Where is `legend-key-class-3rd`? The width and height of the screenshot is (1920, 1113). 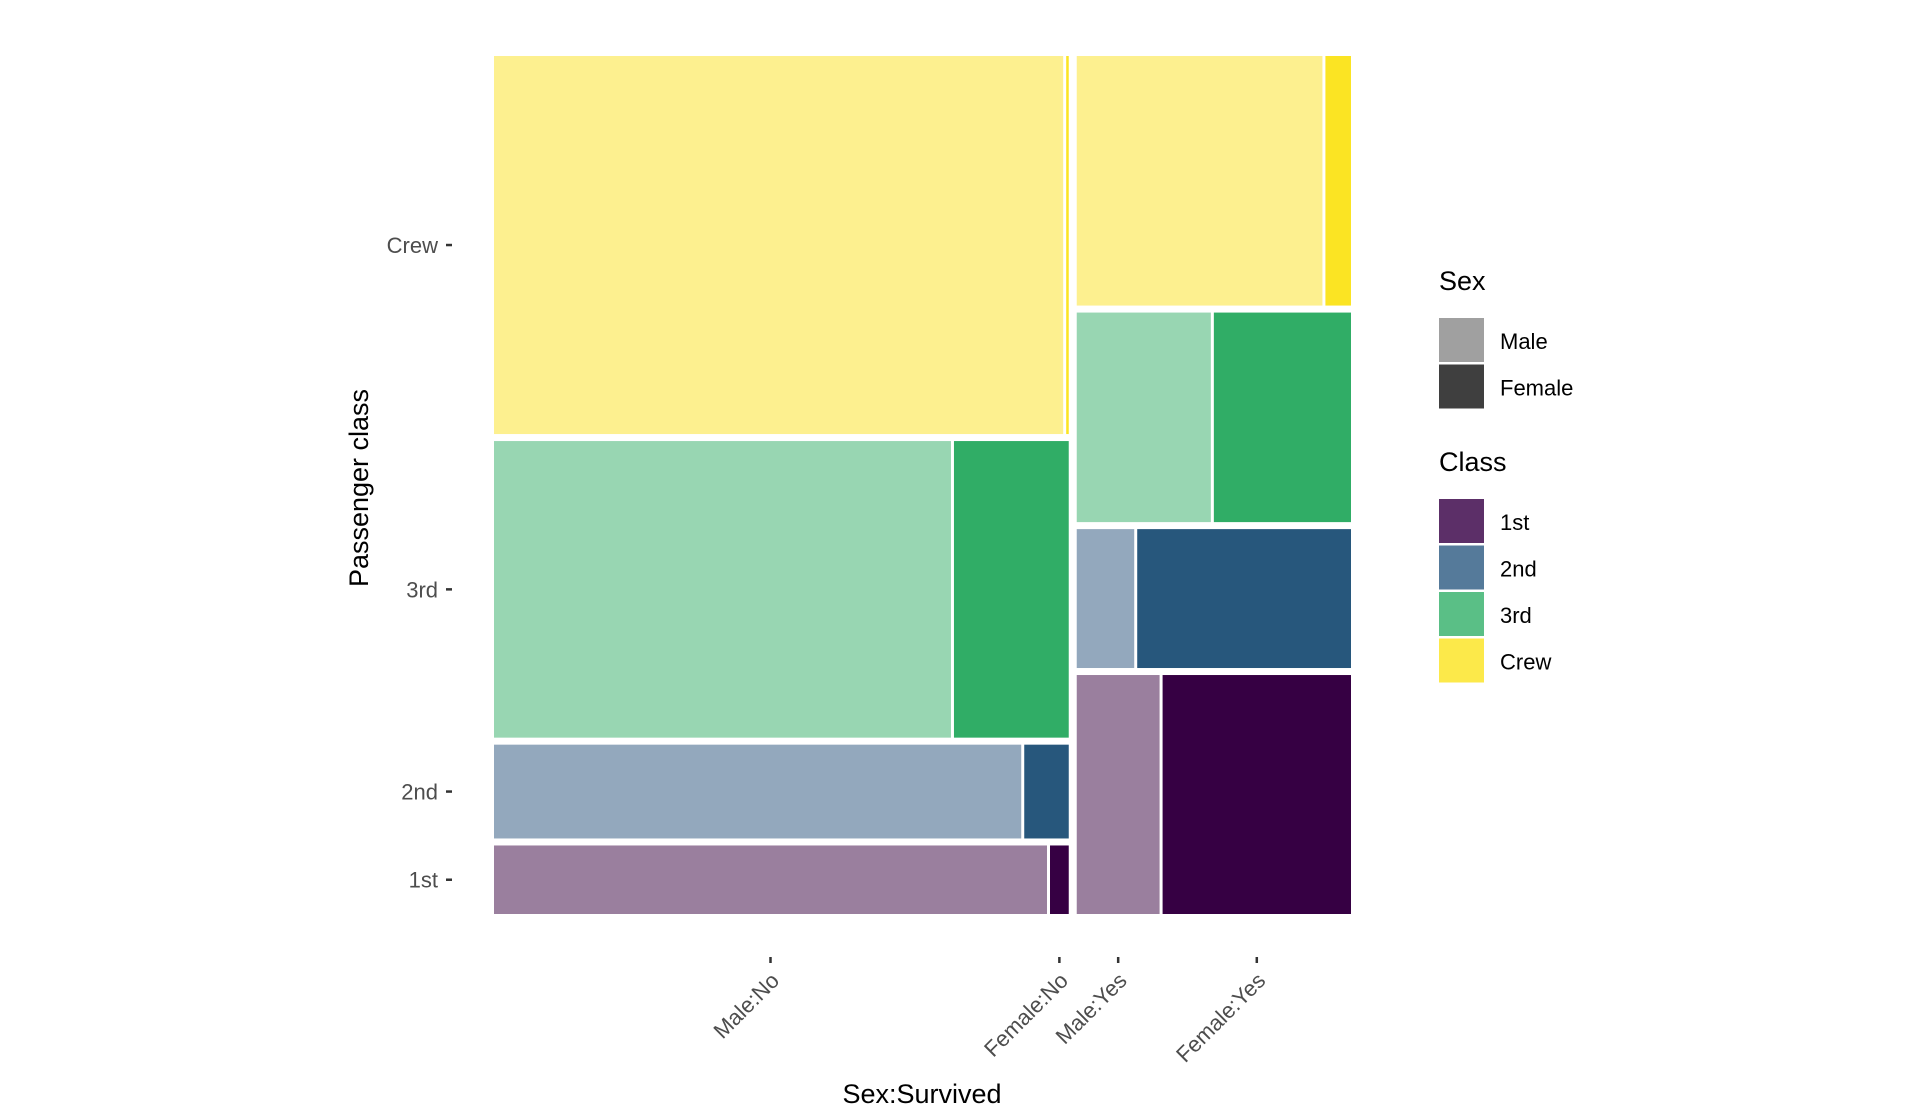 legend-key-class-3rd is located at coordinates (1461, 614).